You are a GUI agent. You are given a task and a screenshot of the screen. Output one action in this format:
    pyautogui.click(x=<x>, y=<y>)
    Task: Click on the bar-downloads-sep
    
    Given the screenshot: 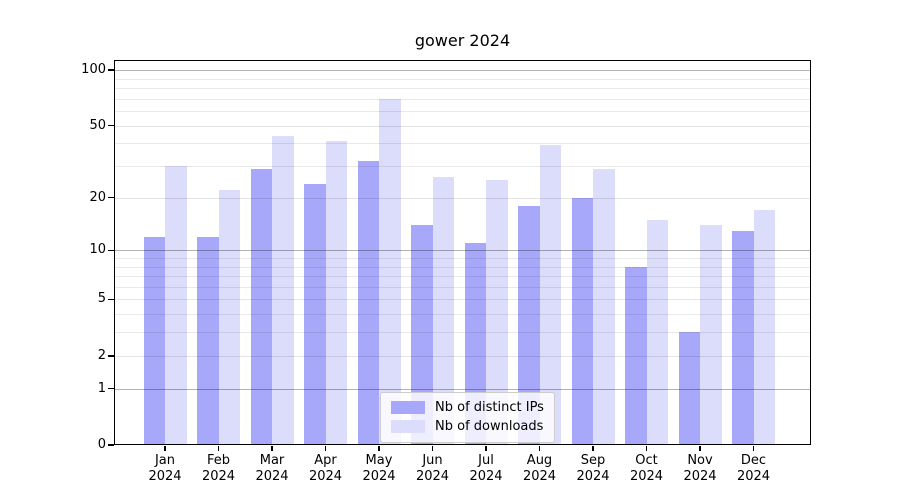 What is the action you would take?
    pyautogui.click(x=604, y=306)
    